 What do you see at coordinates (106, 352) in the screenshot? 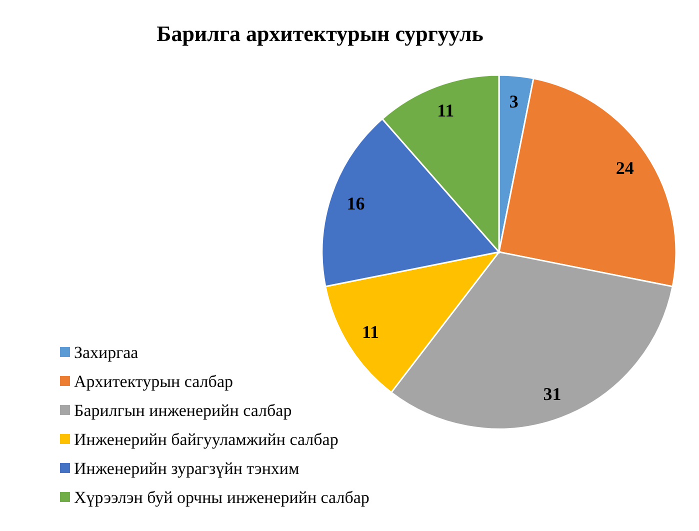
I see `legend-label: Захиргаа` at bounding box center [106, 352].